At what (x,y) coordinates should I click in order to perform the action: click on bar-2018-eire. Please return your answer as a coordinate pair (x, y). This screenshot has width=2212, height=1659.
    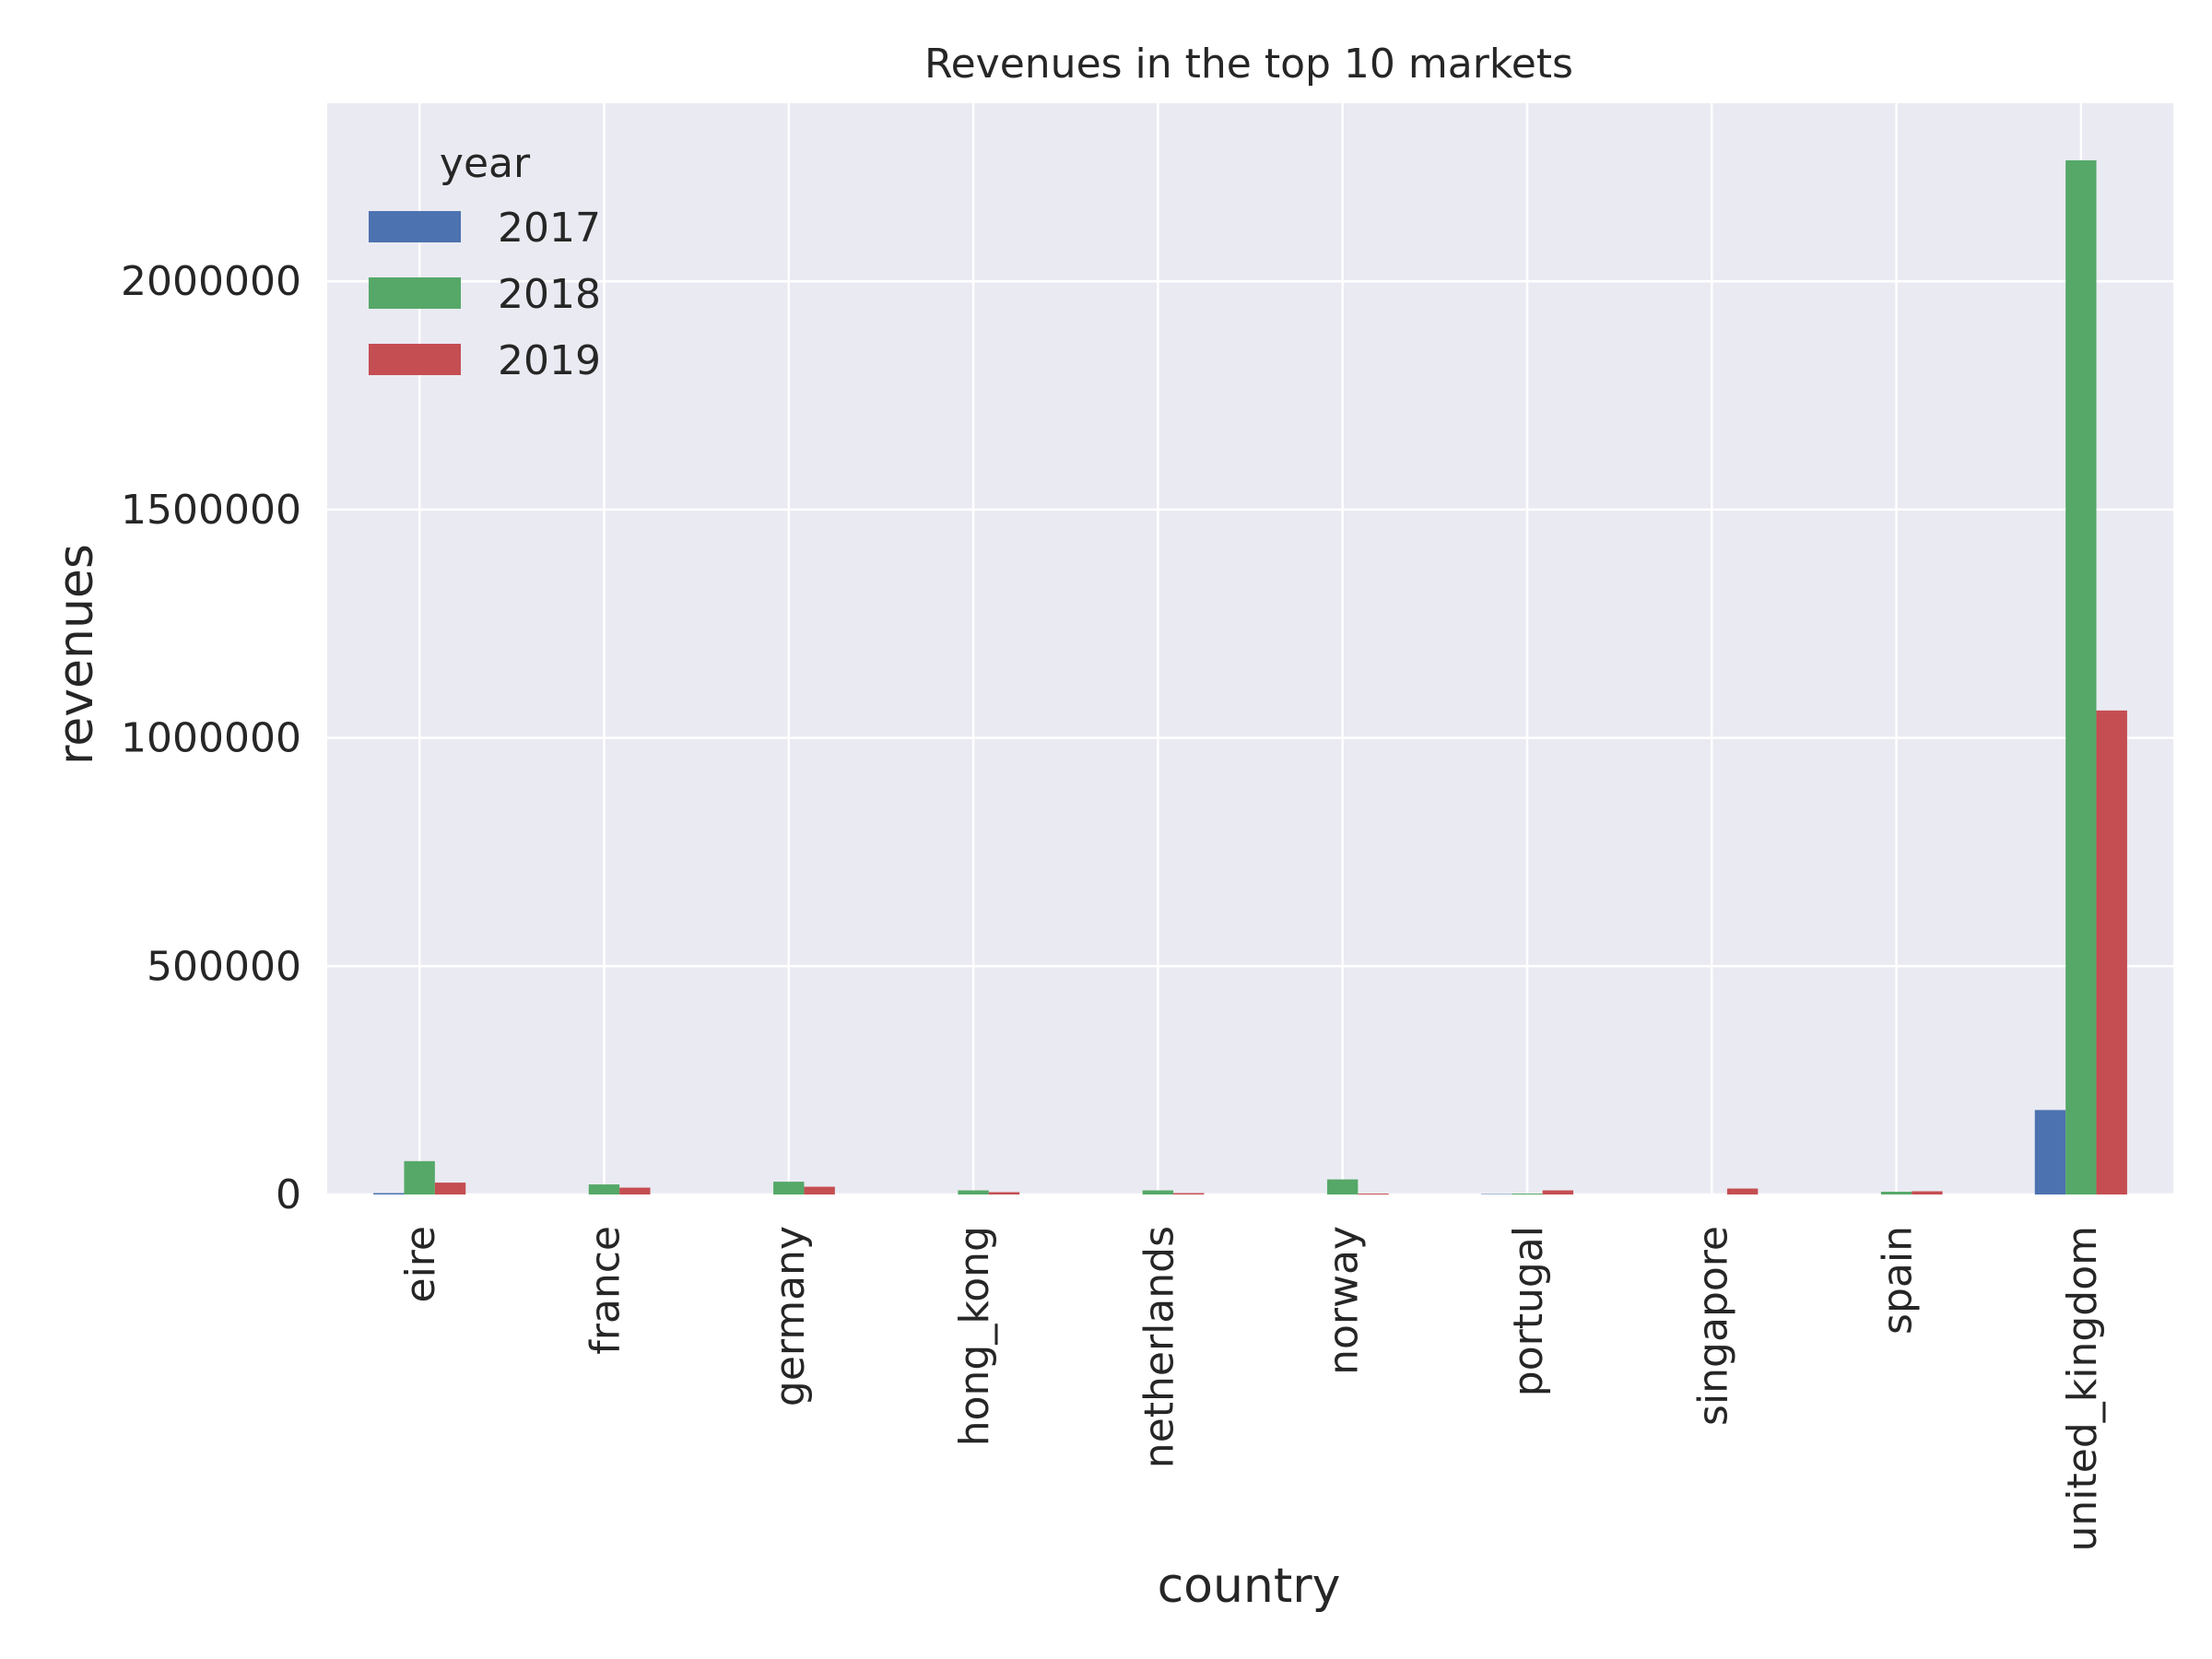
    Looking at the image, I should click on (419, 1177).